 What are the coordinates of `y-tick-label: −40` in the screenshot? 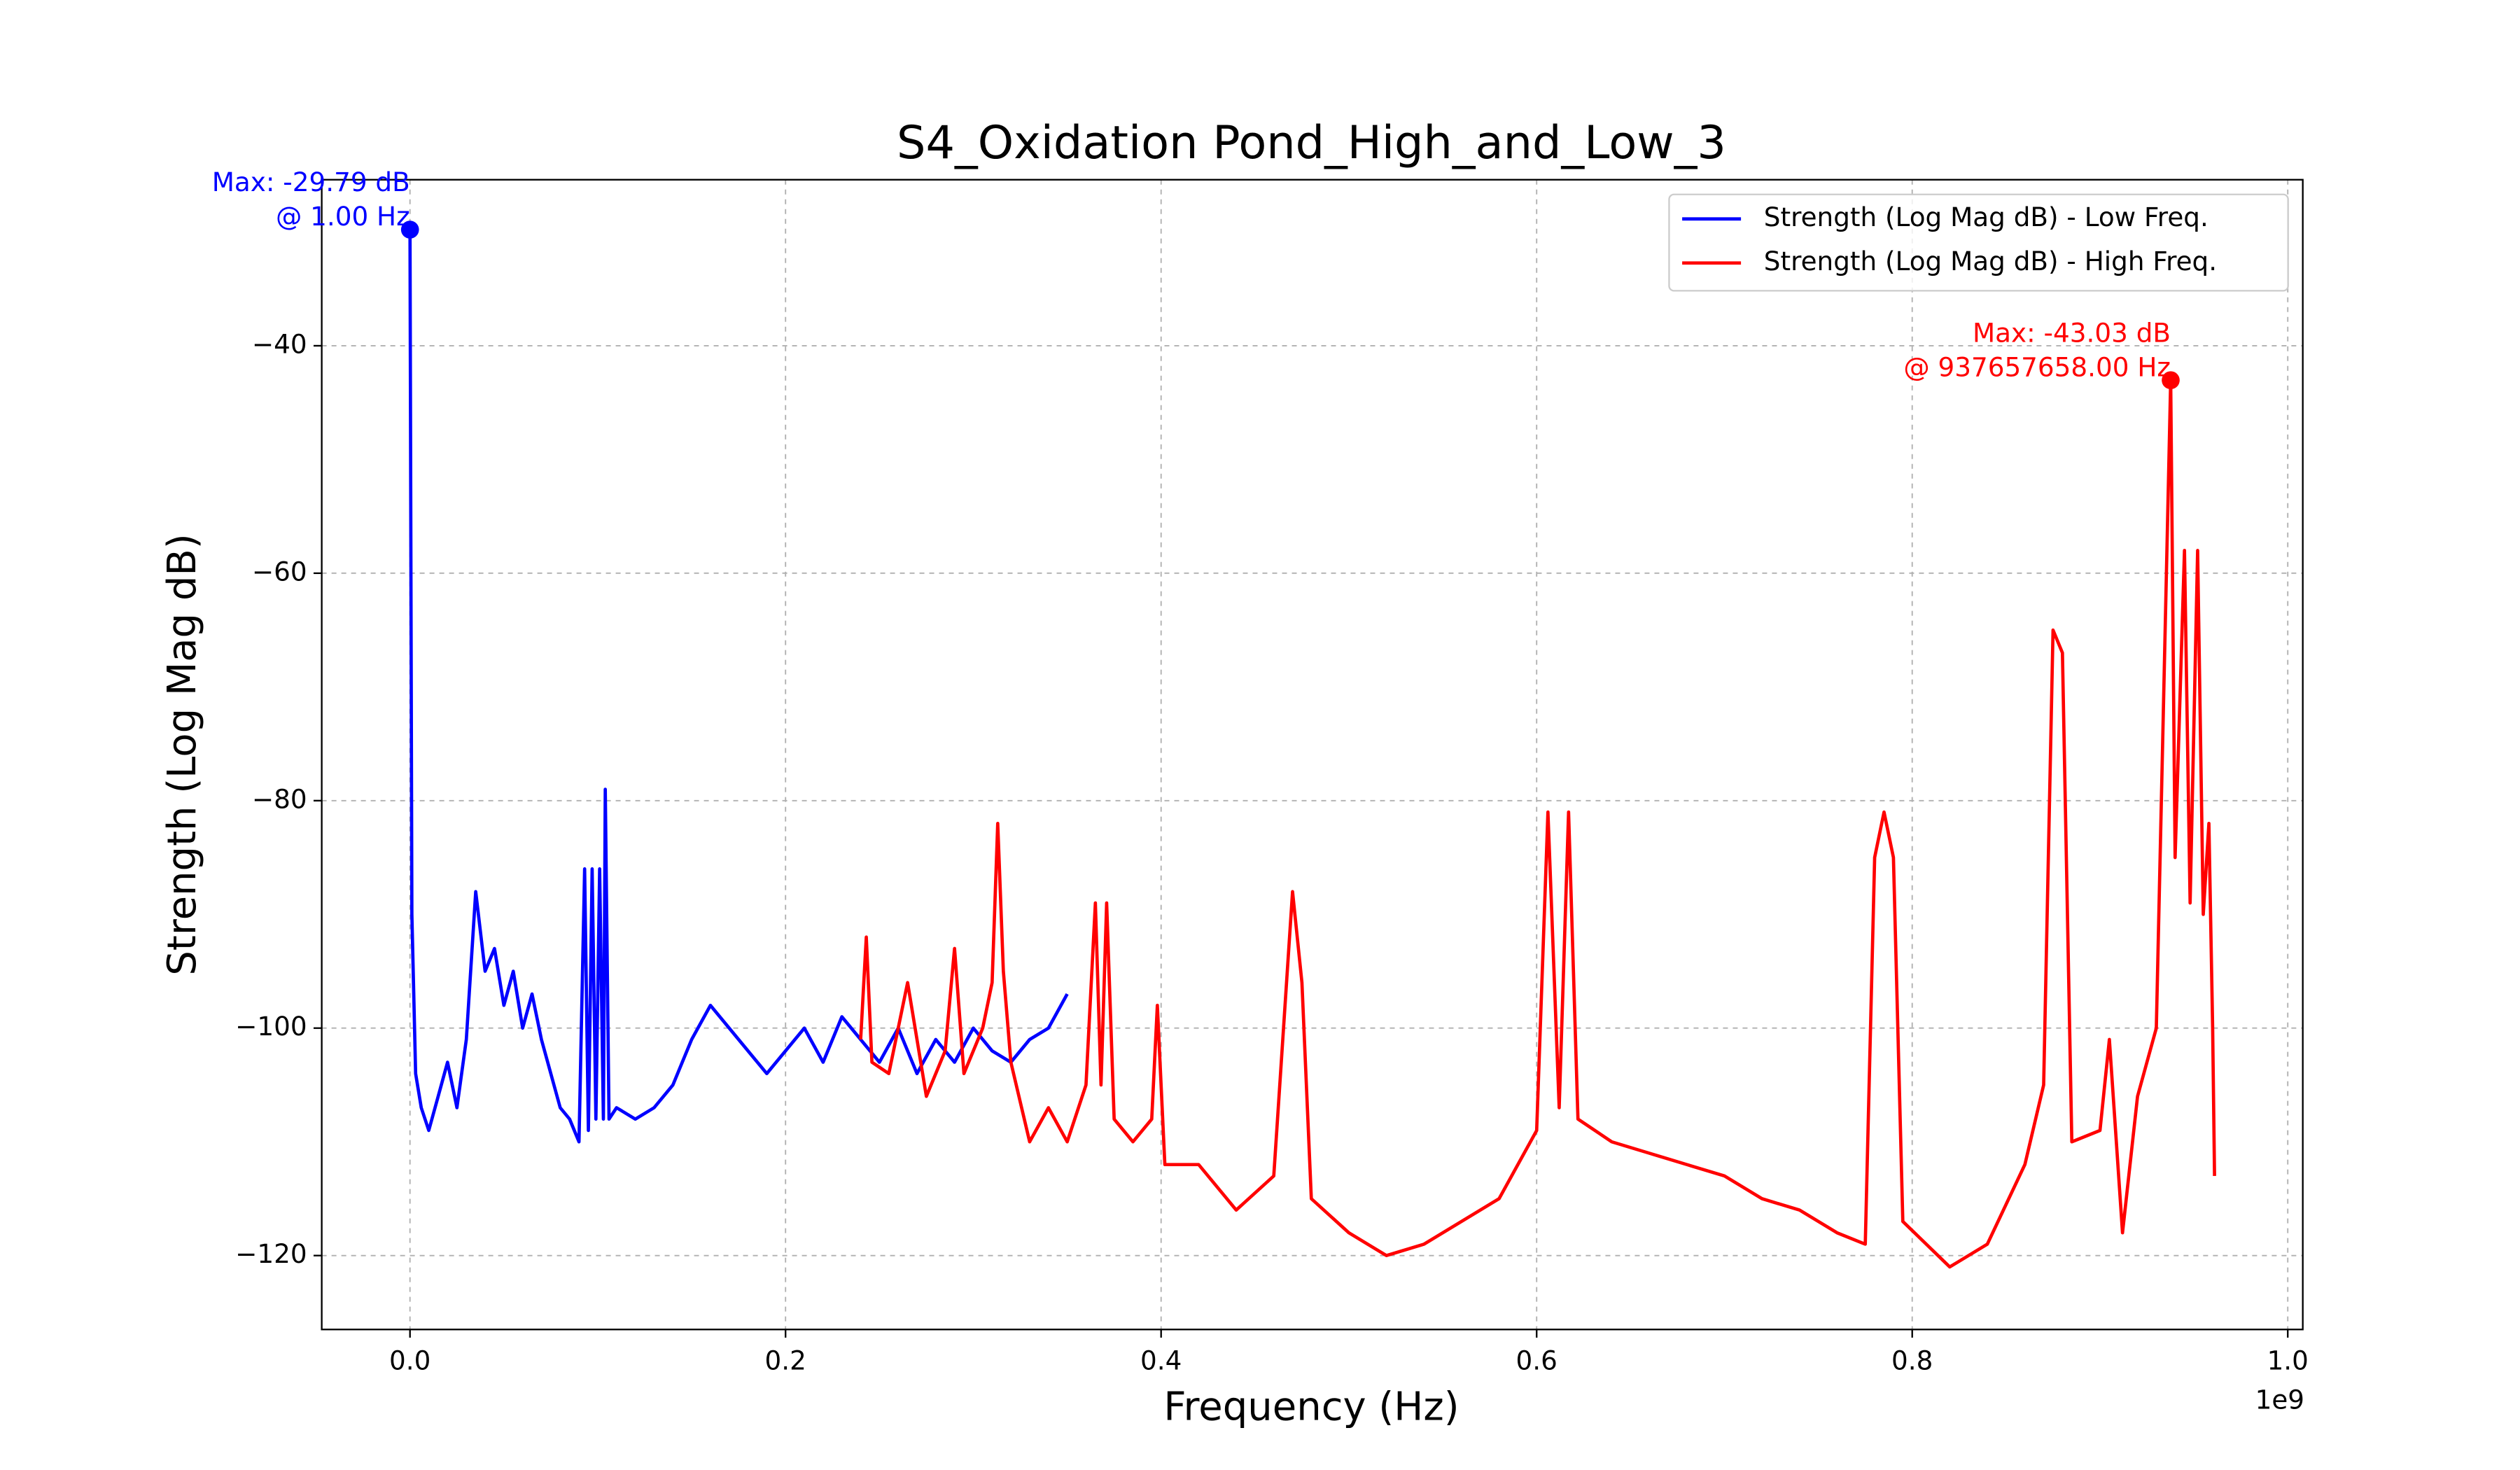 It's located at (279, 343).